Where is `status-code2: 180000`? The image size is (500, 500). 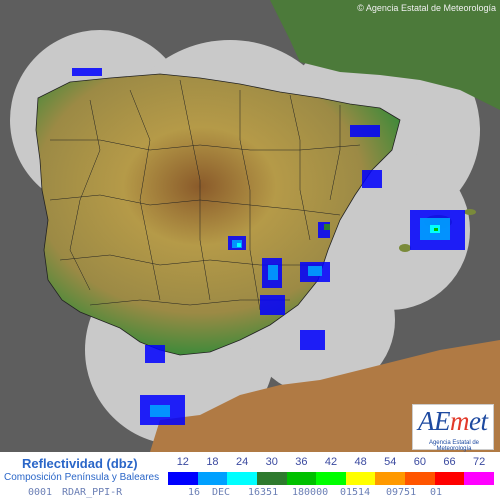
status-code2: 180000 is located at coordinates (310, 492).